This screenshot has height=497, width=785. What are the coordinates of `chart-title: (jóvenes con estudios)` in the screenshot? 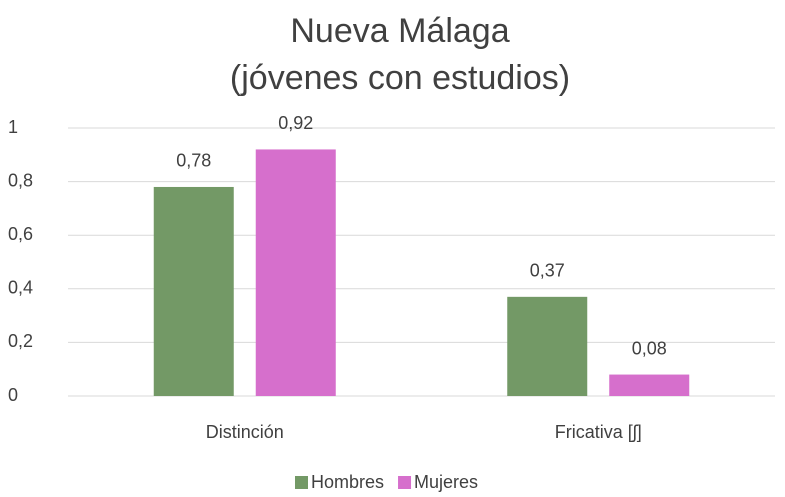 It's located at (400, 78).